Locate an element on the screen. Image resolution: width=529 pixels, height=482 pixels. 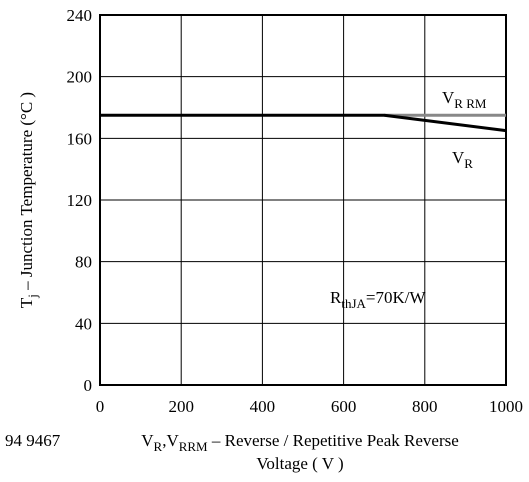
text-part: thJA is located at coordinates (353, 303).